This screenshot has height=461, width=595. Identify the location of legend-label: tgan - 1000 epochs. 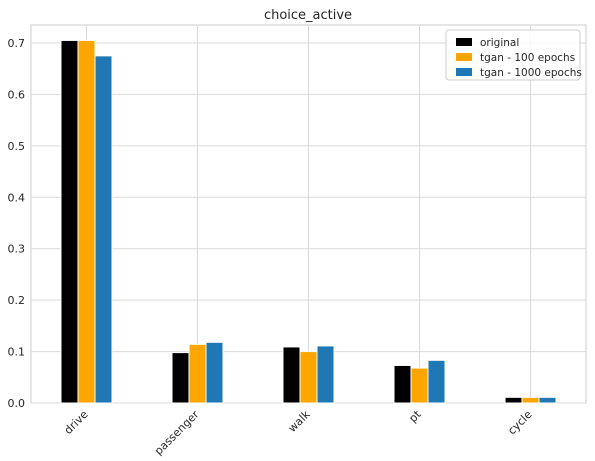
(531, 73).